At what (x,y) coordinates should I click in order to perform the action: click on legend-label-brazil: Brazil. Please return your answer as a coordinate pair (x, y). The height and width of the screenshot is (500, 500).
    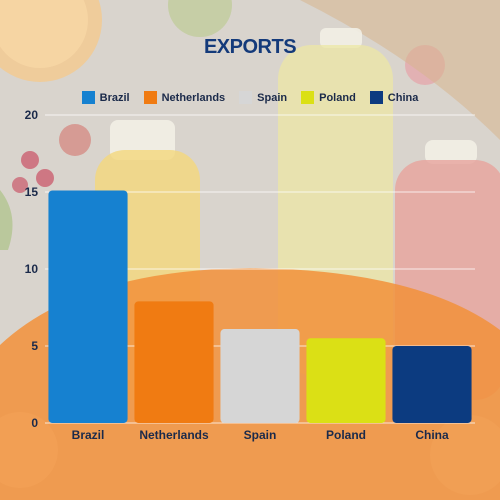
    Looking at the image, I should click on (114, 97).